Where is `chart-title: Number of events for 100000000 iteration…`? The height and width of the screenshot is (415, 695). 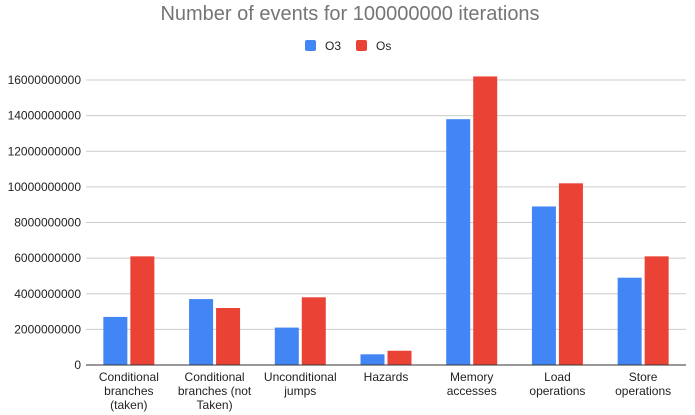
chart-title: Number of events for 100000000 iteration… is located at coordinates (349, 14).